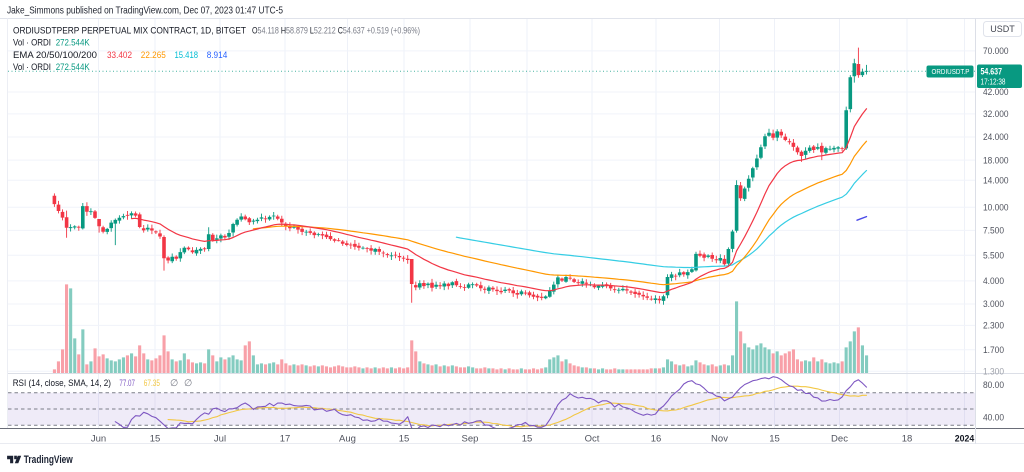  What do you see at coordinates (996, 160) in the screenshot?
I see `svg-text: 18.000` at bounding box center [996, 160].